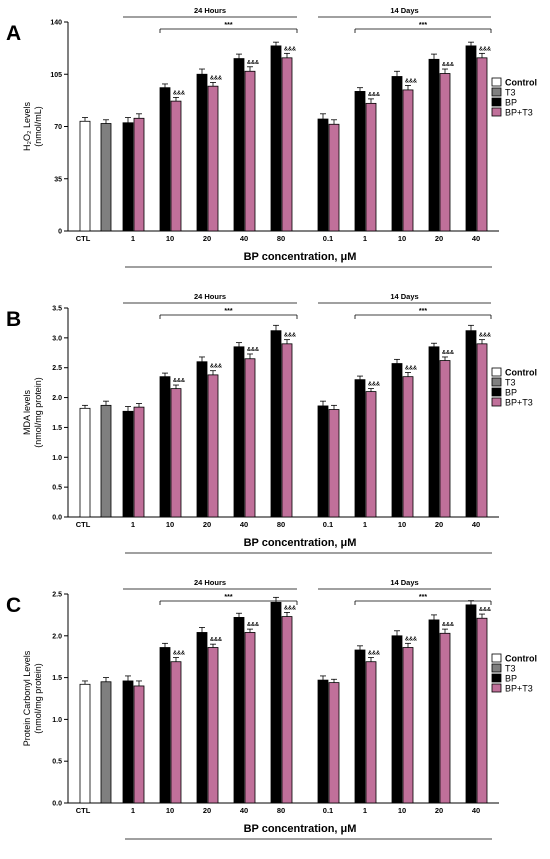 This screenshot has width=550, height=859. Describe the element at coordinates (83, 810) in the screenshot. I see `x-tick-label: CTL` at that location.